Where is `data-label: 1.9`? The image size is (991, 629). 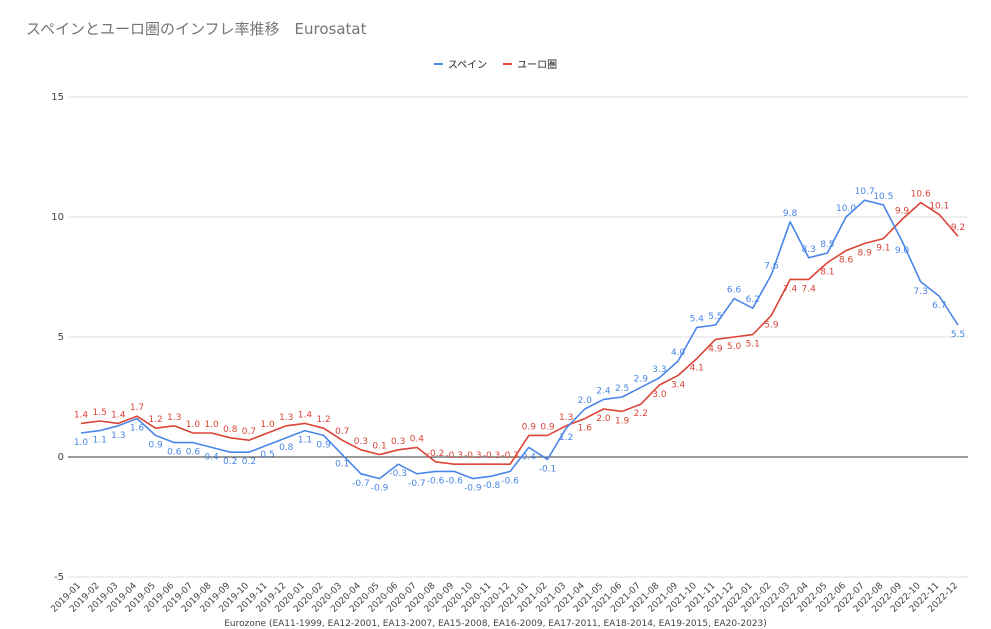 data-label: 1.9 is located at coordinates (622, 421).